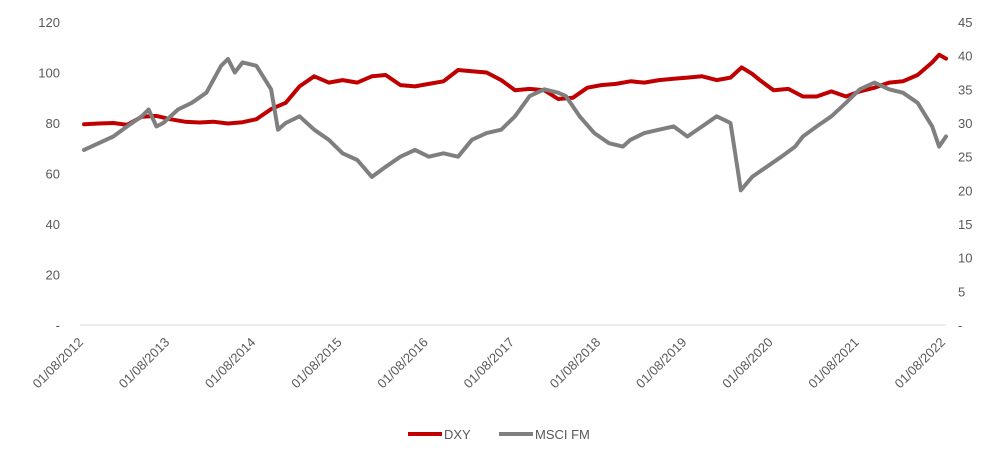  Describe the element at coordinates (833, 363) in the screenshot. I see `x-tick-label: 01/08/2021` at that location.